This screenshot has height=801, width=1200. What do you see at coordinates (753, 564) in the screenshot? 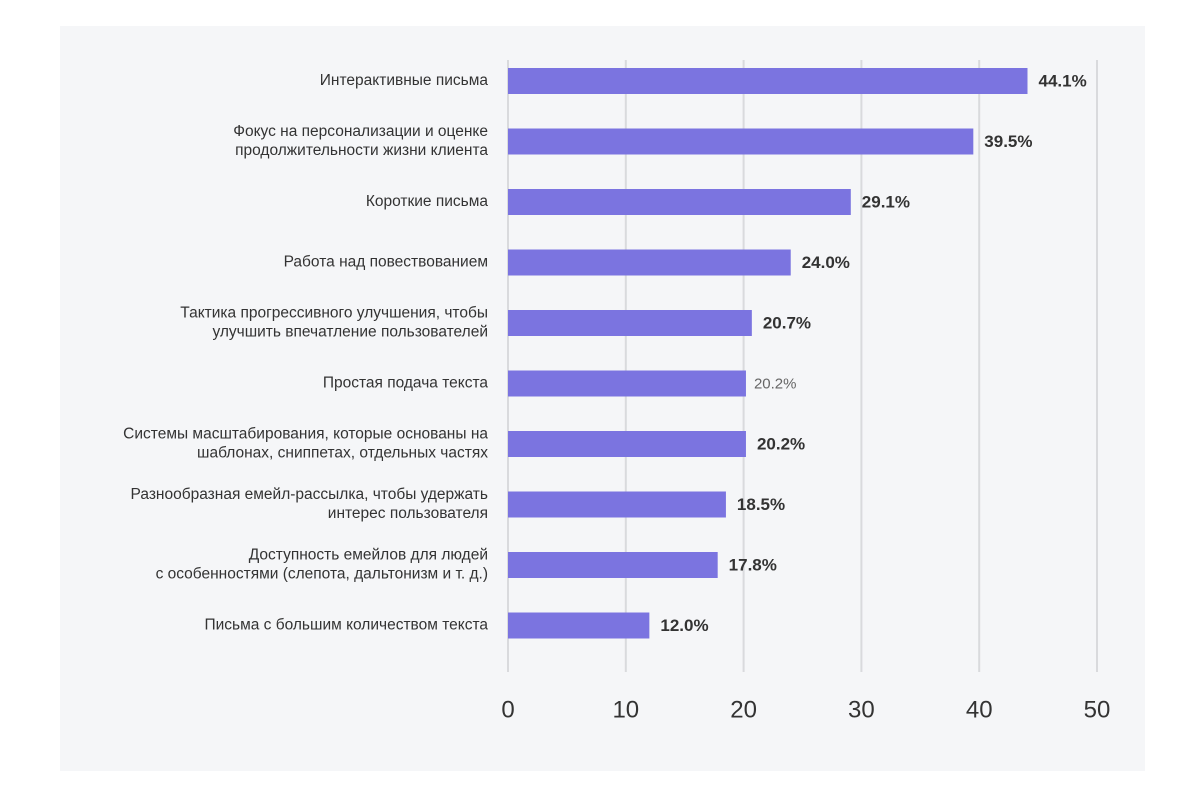
I see `value-label: 17.8%` at bounding box center [753, 564].